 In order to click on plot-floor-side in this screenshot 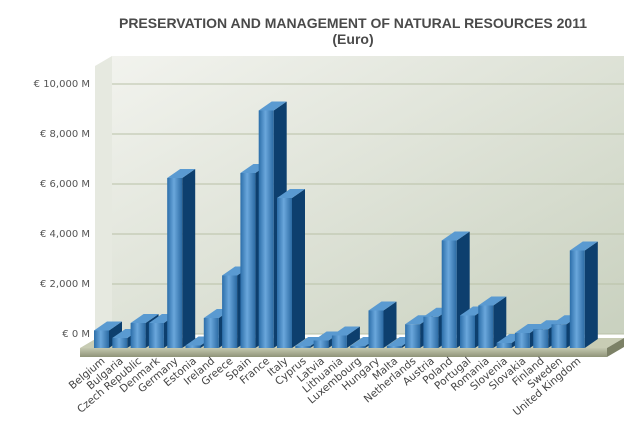, I will do `click(615, 347)`.